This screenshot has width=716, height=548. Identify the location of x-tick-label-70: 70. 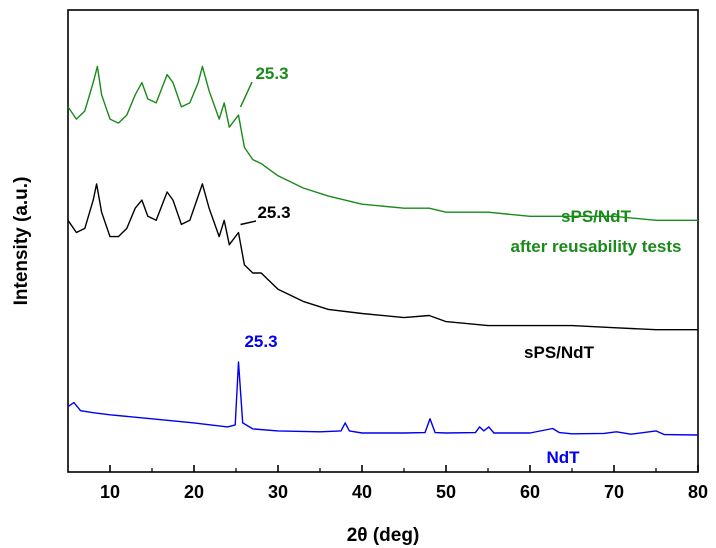
(614, 492).